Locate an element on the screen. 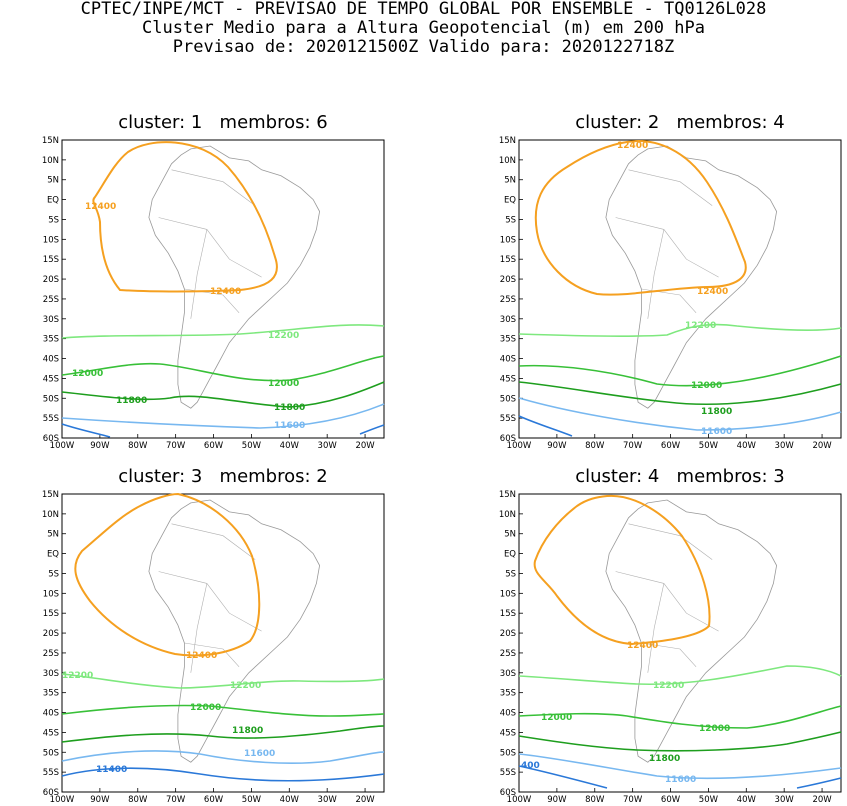  panel-title: cluster: 3 membros: 2 is located at coordinates (223, 476).